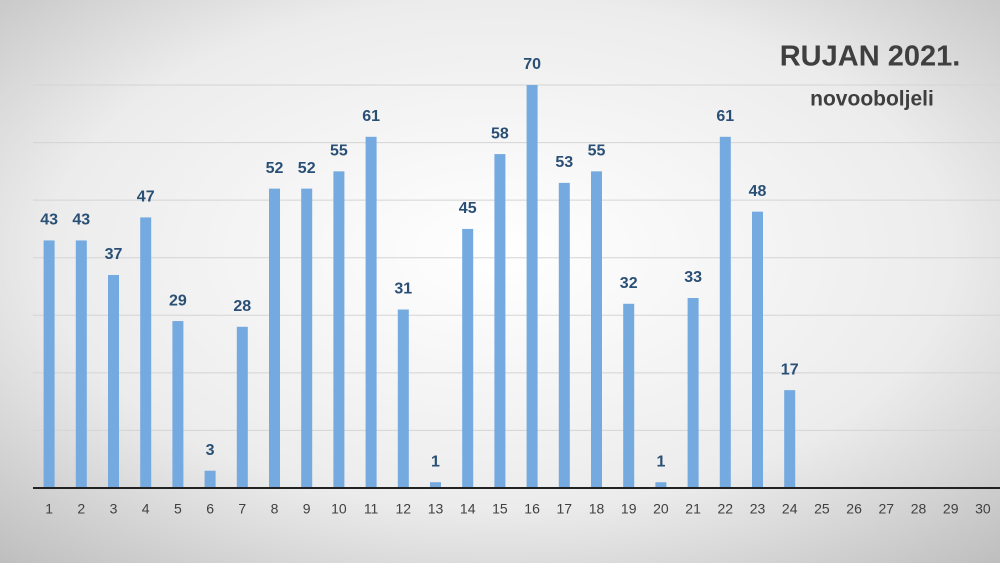  What do you see at coordinates (870, 57) in the screenshot?
I see `chart-title: RUJAN 2021.` at bounding box center [870, 57].